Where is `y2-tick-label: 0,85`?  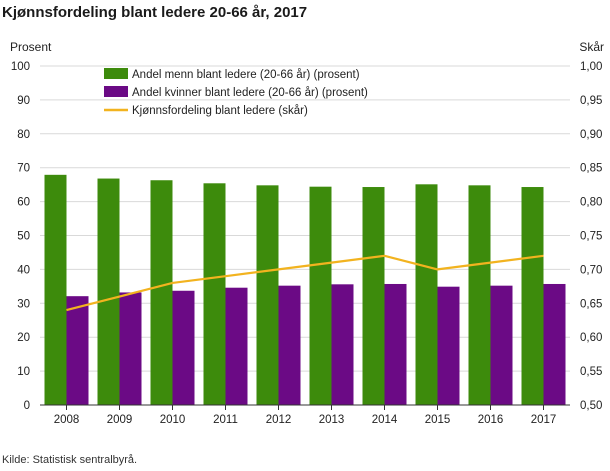
y2-tick-label: 0,85 is located at coordinates (591, 169).